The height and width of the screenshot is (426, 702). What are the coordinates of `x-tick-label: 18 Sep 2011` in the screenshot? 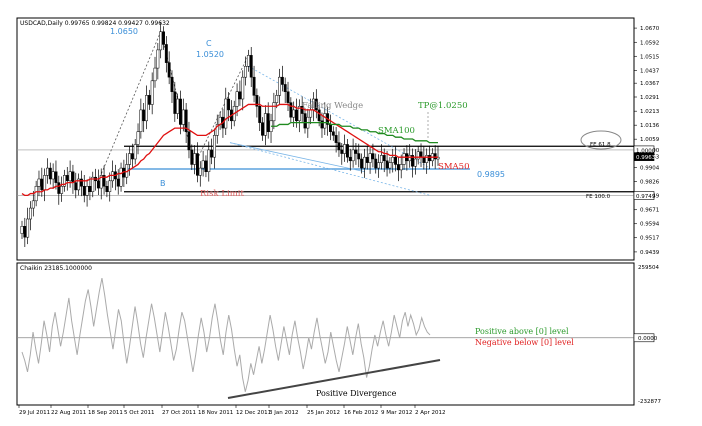 It's located at (105, 413).